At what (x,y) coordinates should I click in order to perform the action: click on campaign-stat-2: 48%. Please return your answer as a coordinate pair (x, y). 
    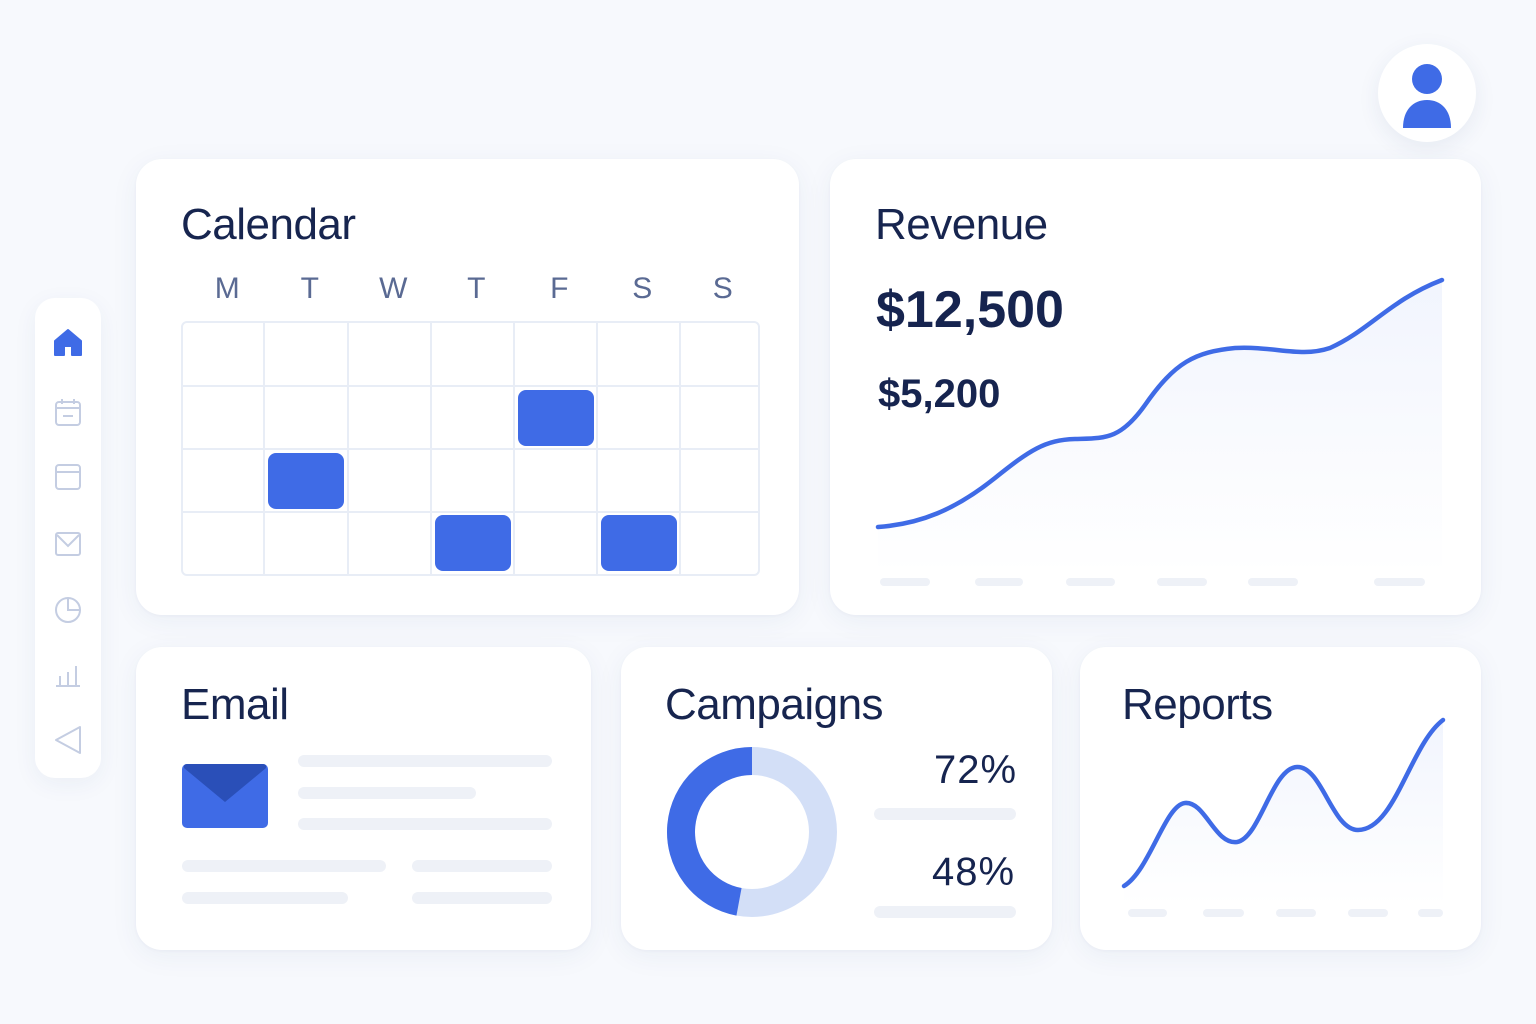
    Looking at the image, I should click on (974, 872).